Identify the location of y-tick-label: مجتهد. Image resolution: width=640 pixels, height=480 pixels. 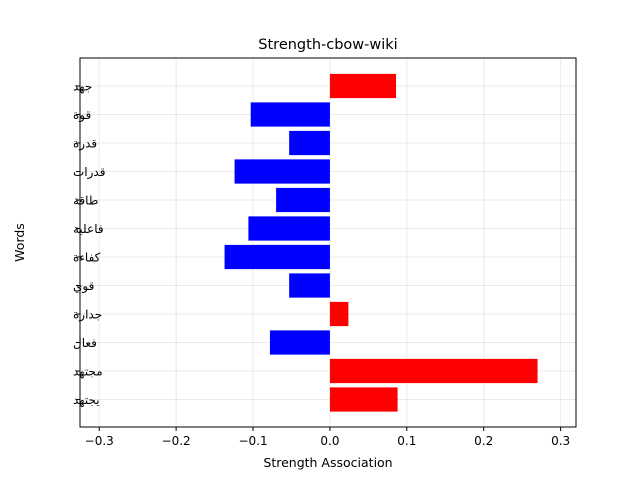
(88, 372).